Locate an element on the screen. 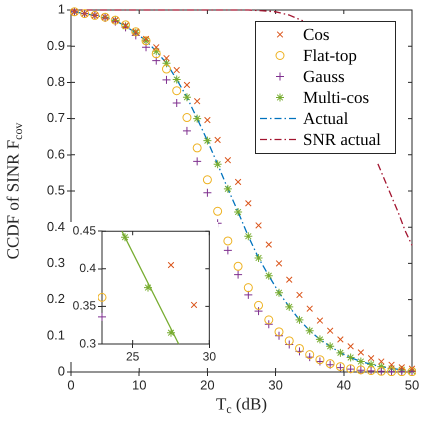  y-tick-label: 0.7 is located at coordinates (55, 118).